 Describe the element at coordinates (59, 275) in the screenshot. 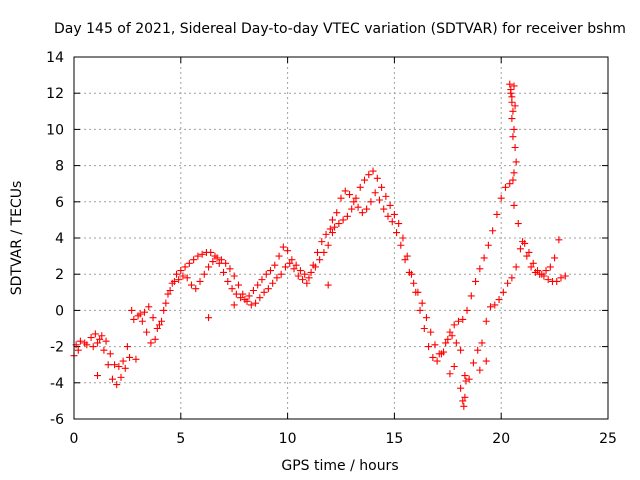

I see `y-tick-label: 2` at that location.